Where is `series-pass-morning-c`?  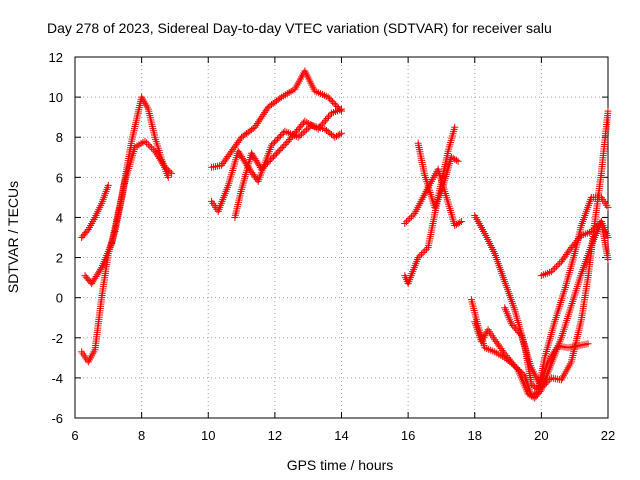 series-pass-morning-c is located at coordinates (127, 251).